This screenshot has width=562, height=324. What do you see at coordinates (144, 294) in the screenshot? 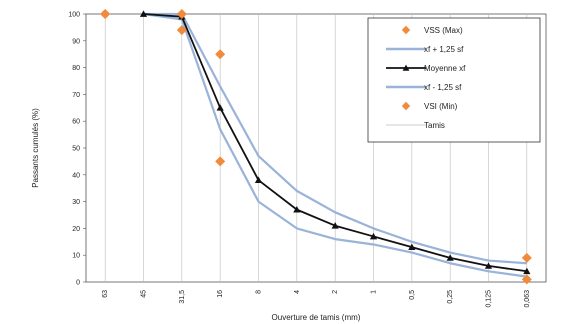
I see `x-tick-label: 45` at bounding box center [144, 294].